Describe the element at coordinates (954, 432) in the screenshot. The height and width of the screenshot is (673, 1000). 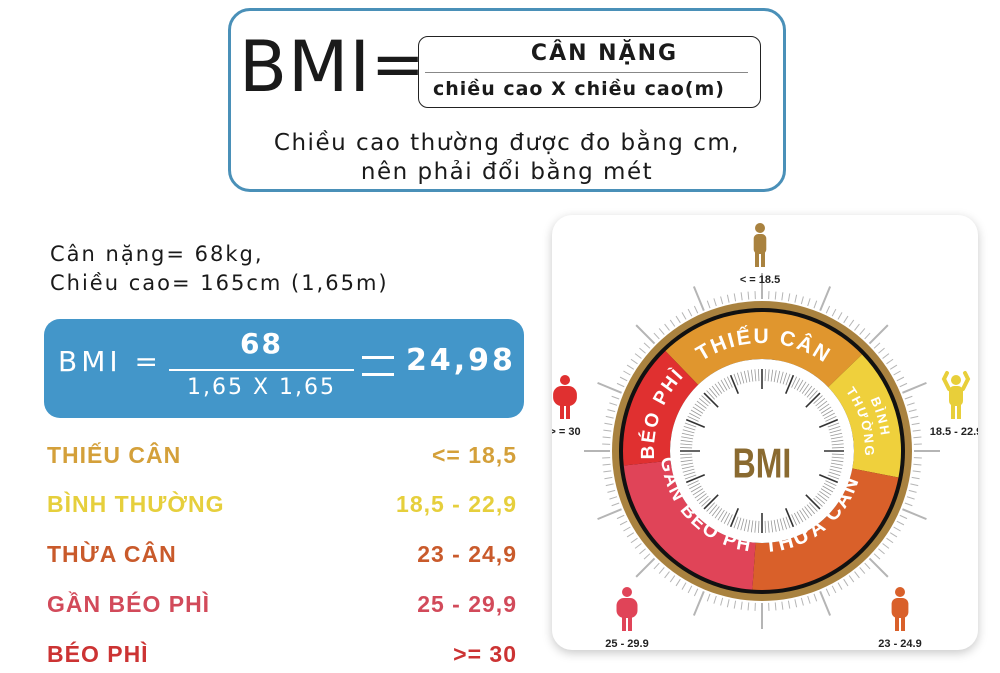
I see `figure-range-label: 18.5 - 22.9` at that location.